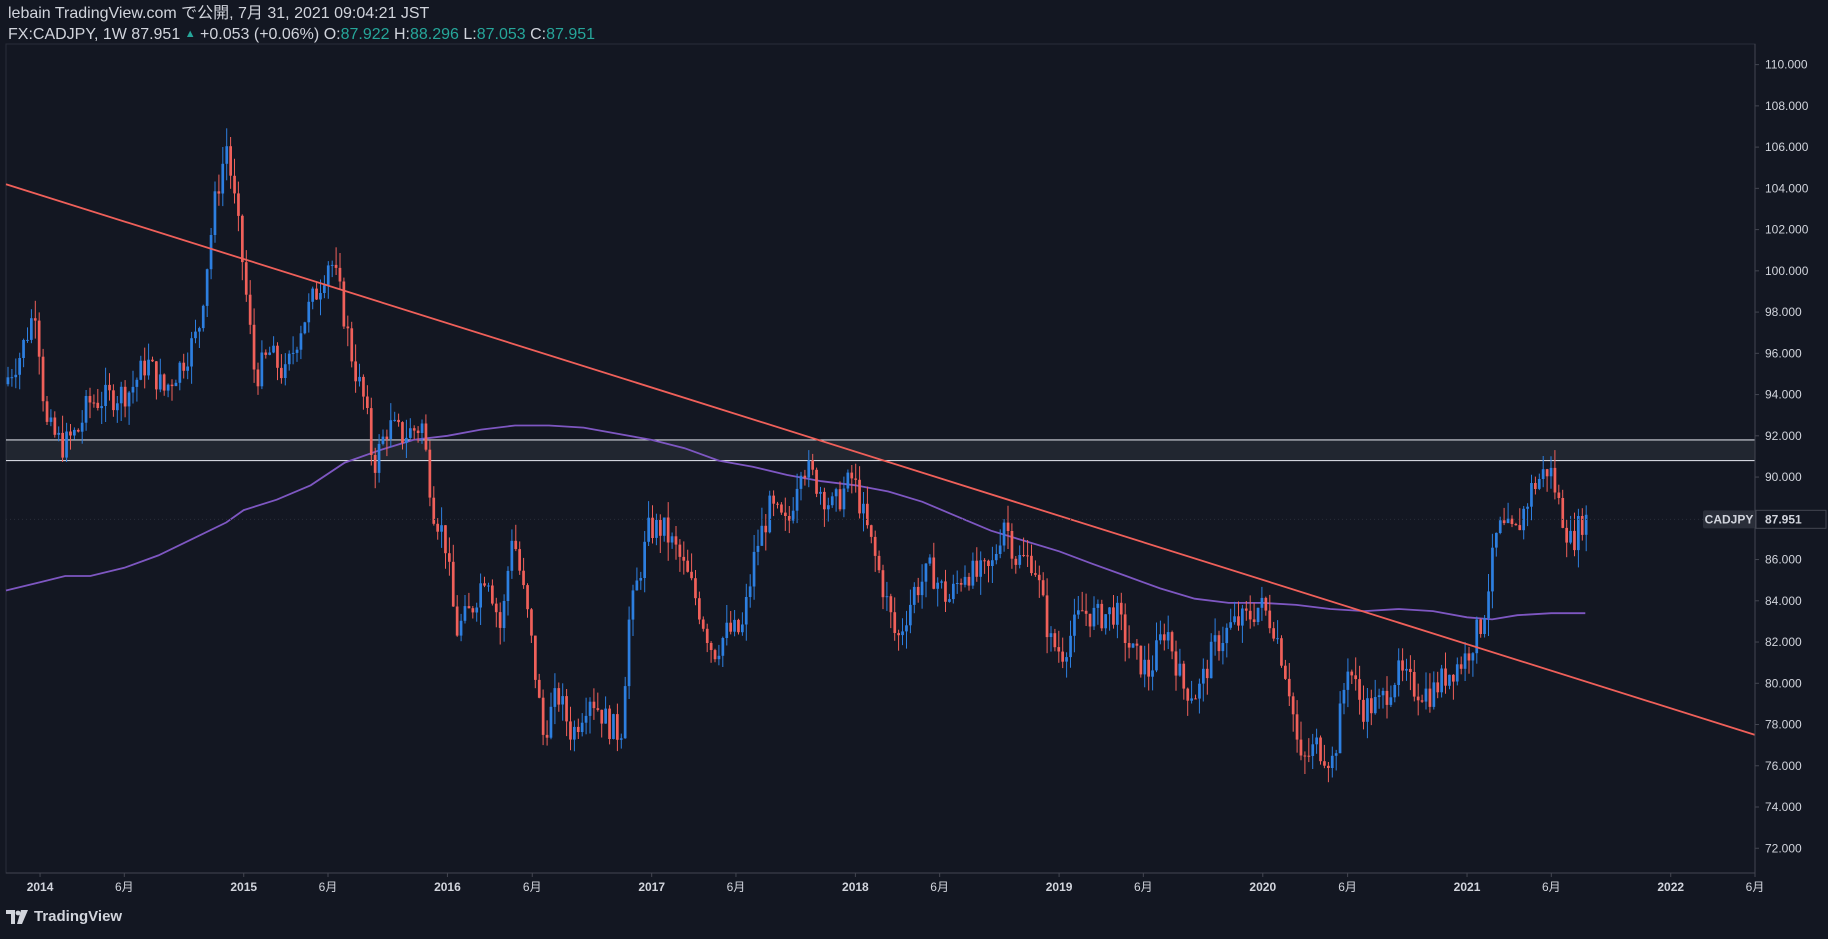  Describe the element at coordinates (1729, 519) in the screenshot. I see `symbol-tag-label: CADJPY` at that location.